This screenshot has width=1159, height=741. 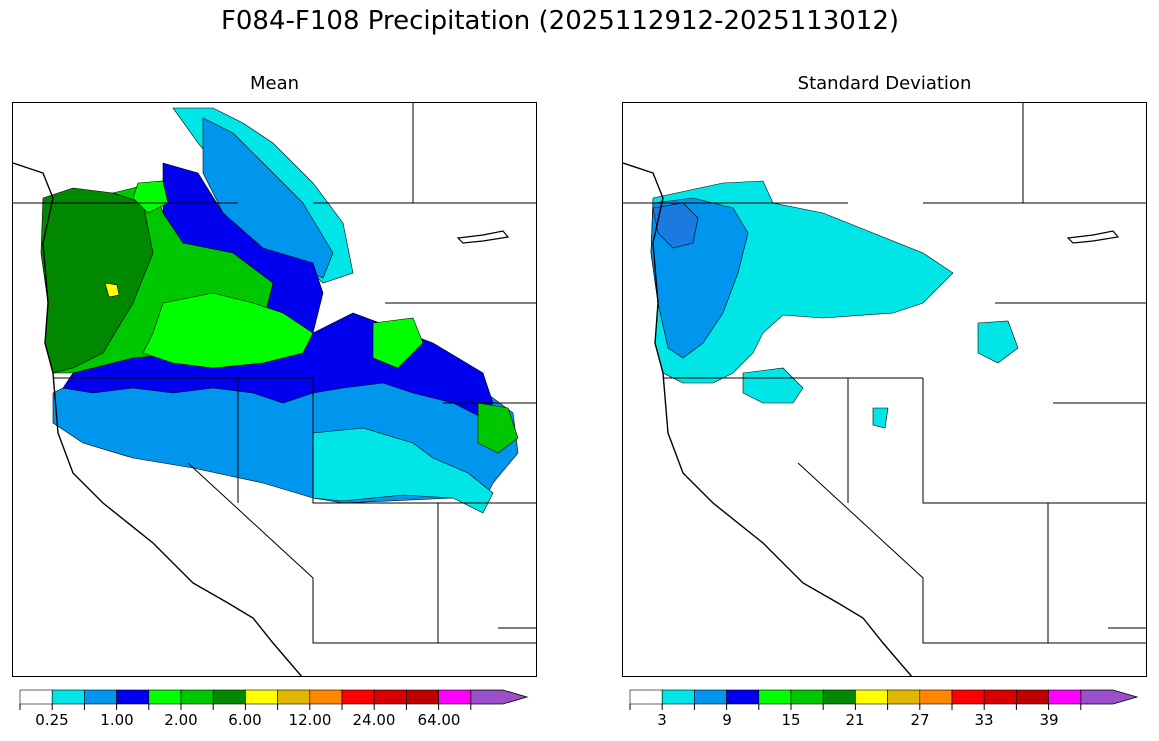 I want to click on mean-colorbar, so click(x=274, y=699).